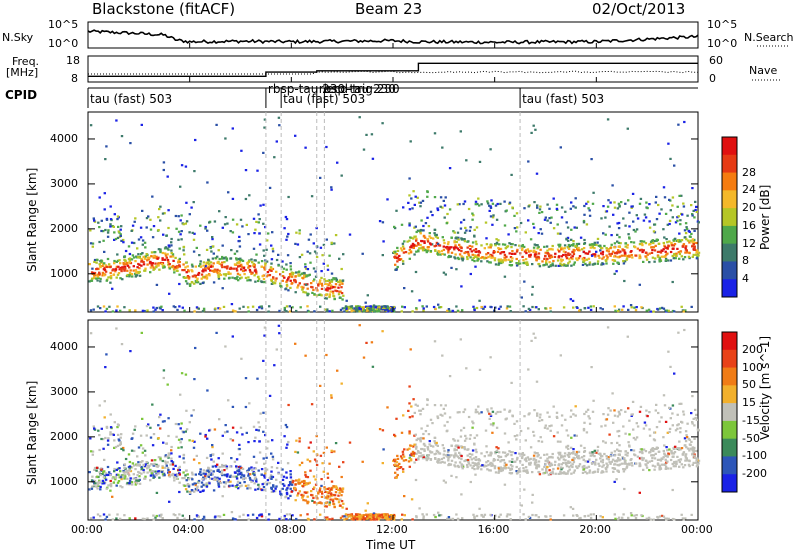 Image resolution: width=800 pixels, height=554 pixels. Describe the element at coordinates (391, 545) in the screenshot. I see `xaxis-label: Time UT` at that location.